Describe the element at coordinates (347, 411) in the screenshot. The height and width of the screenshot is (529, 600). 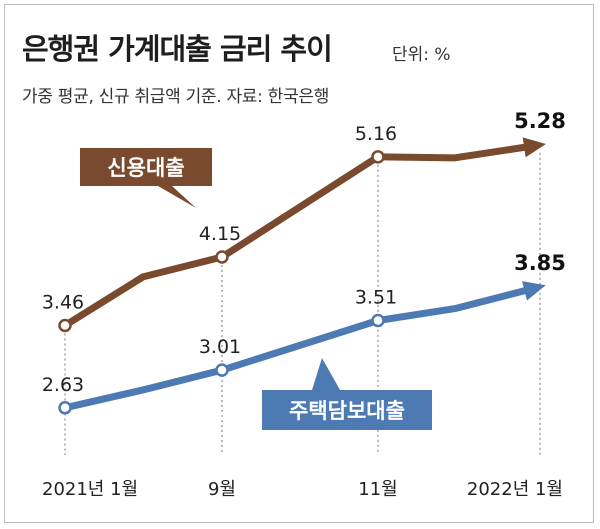
I see `legend-label-mortgage: 주택담보대출` at that location.